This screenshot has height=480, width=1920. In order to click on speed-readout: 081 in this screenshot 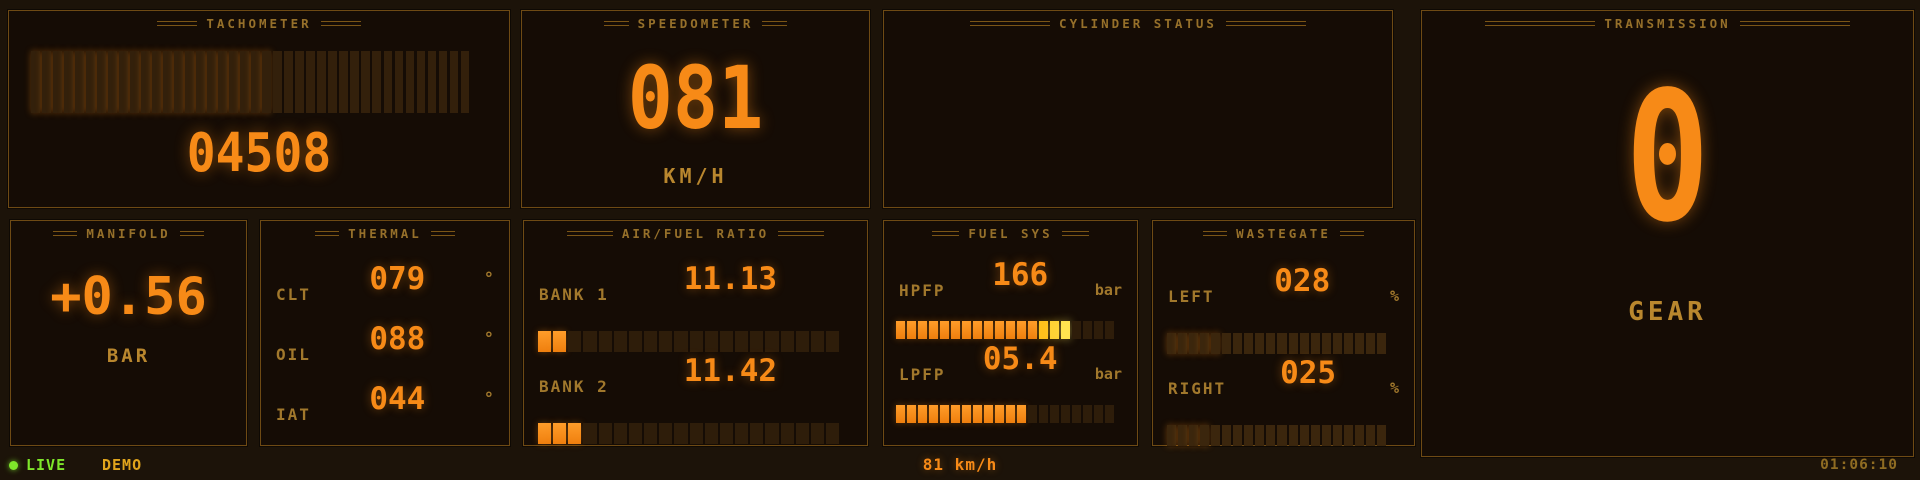, I will do `click(695, 98)`.